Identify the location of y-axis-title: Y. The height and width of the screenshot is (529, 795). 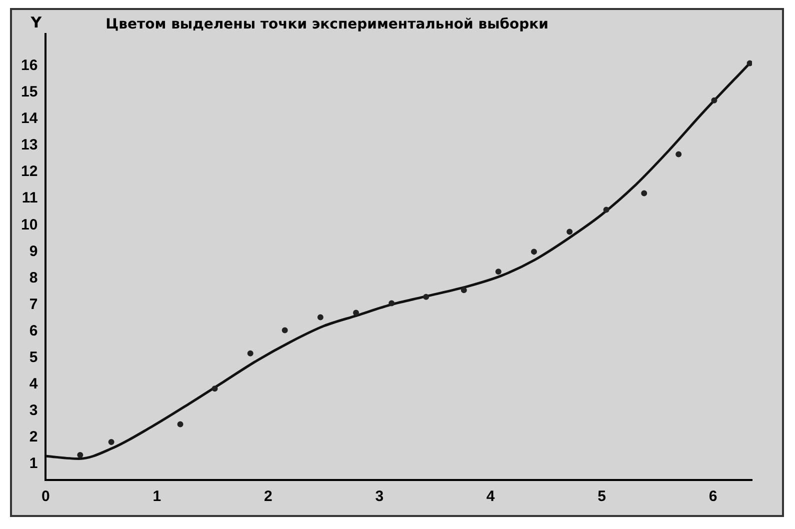
(36, 22).